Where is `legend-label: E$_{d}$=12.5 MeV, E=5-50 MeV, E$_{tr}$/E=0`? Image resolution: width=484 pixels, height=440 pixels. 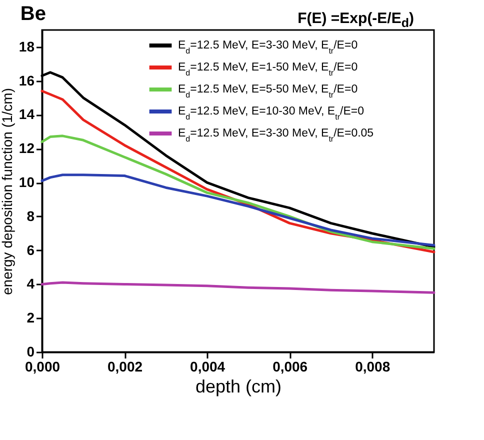 legend-label: E$_{d}$=12.5 MeV, E=5-50 MeV, E$_{tr}$/E=0 is located at coordinates (268, 91).